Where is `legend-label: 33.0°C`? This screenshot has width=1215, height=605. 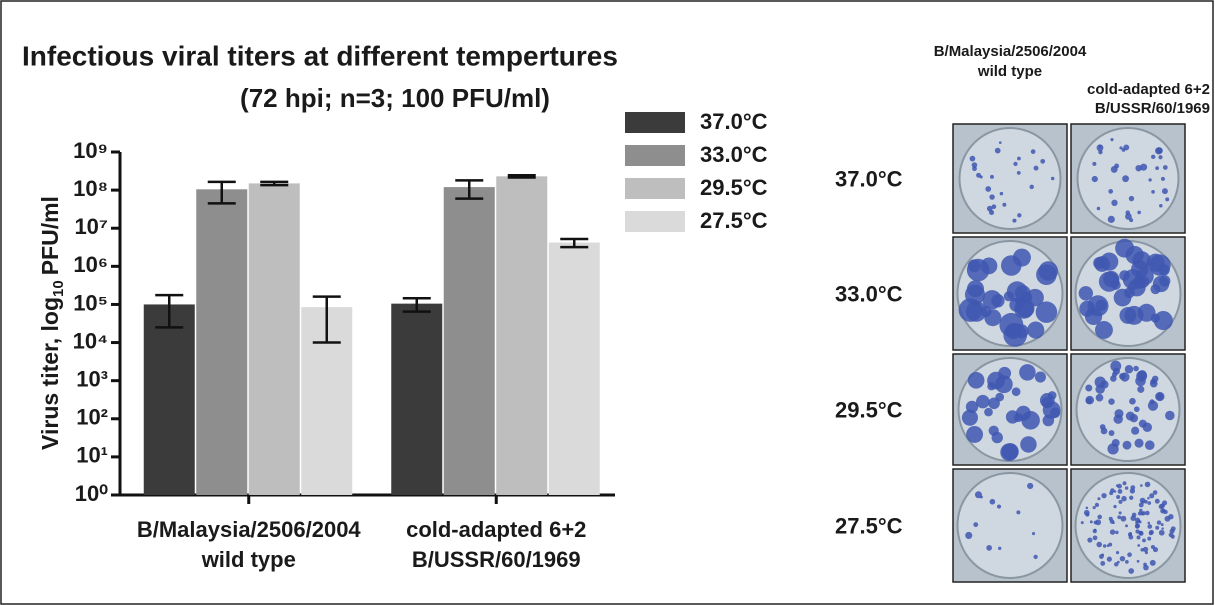 legend-label: 33.0°C is located at coordinates (734, 154).